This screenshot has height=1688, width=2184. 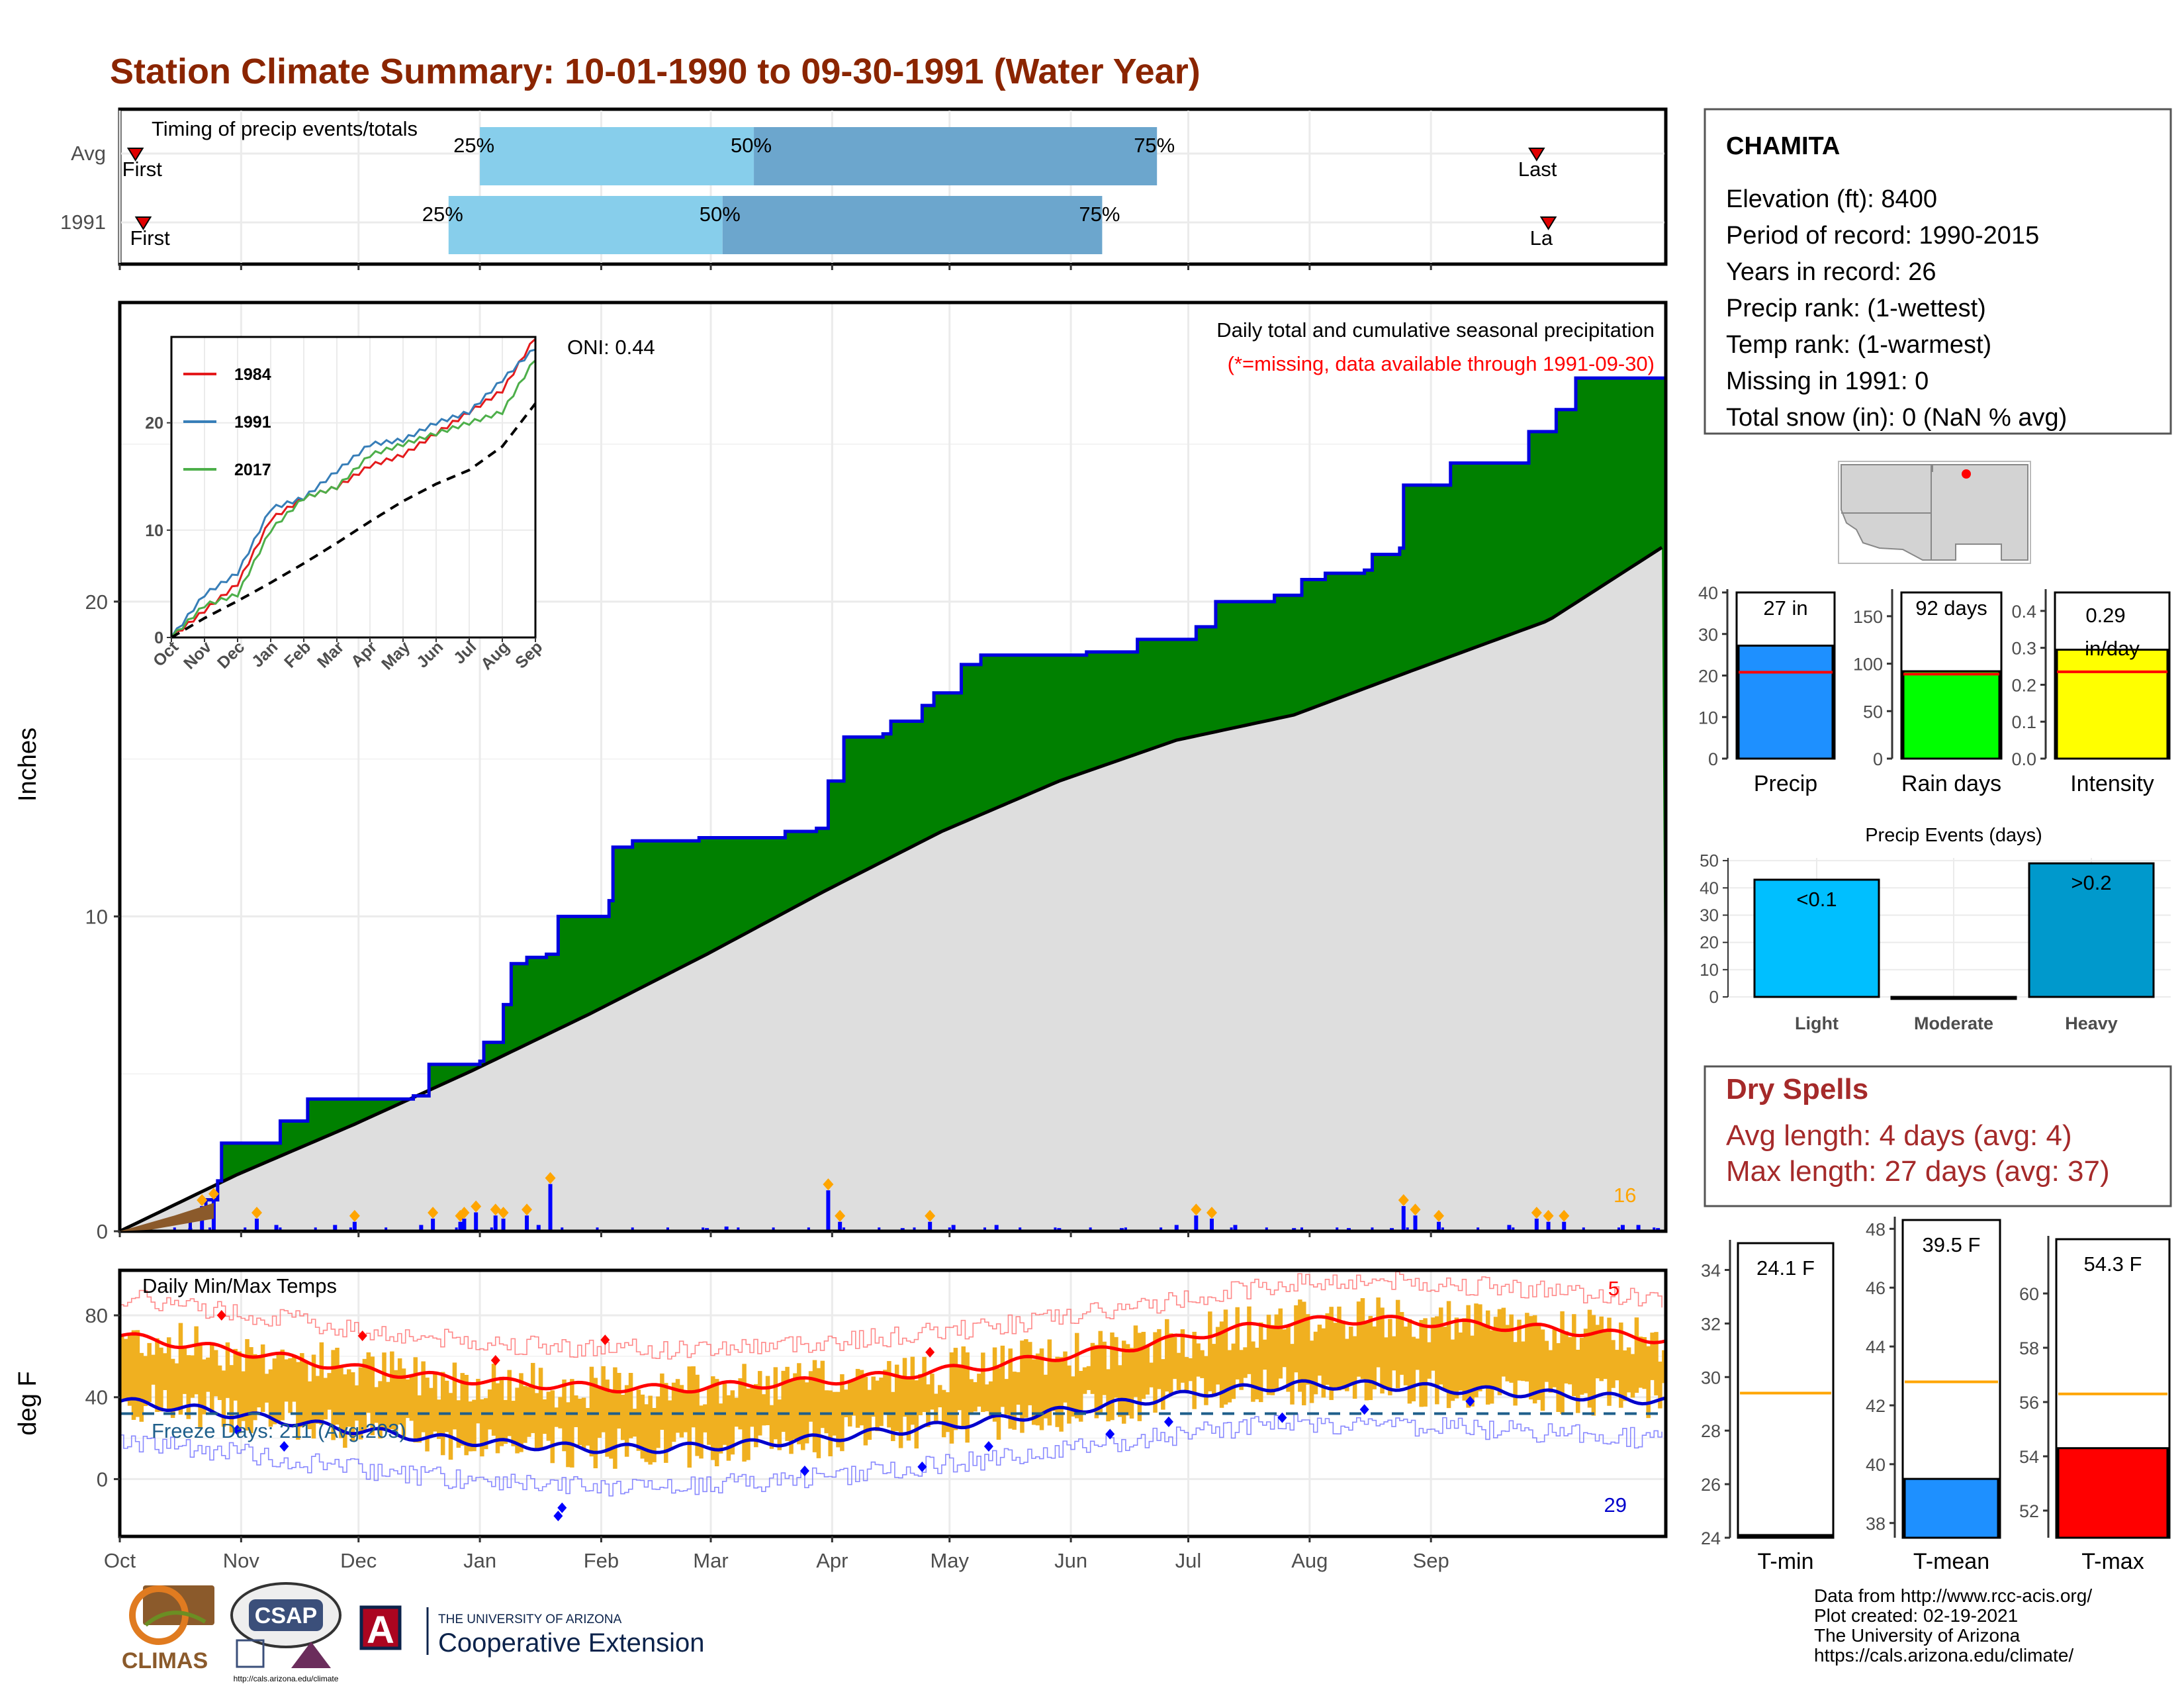 I want to click on timing-label: Timing of precip events/totals, so click(x=285, y=128).